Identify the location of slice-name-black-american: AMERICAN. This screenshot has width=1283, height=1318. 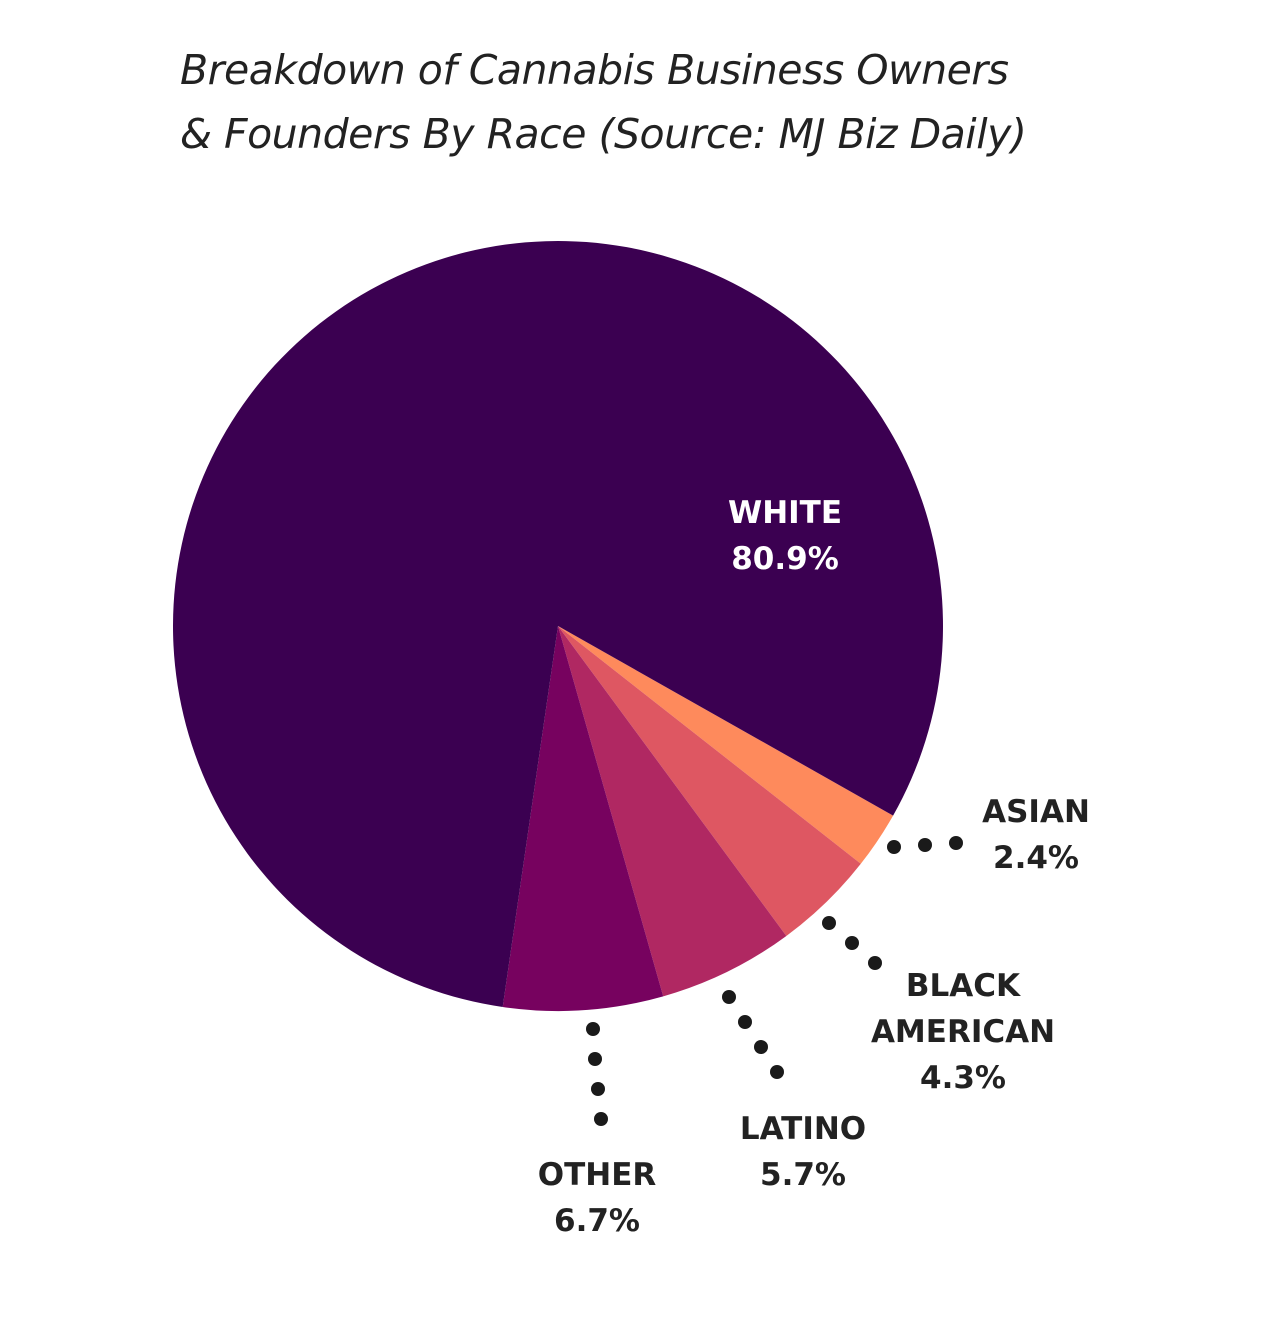
(963, 1032).